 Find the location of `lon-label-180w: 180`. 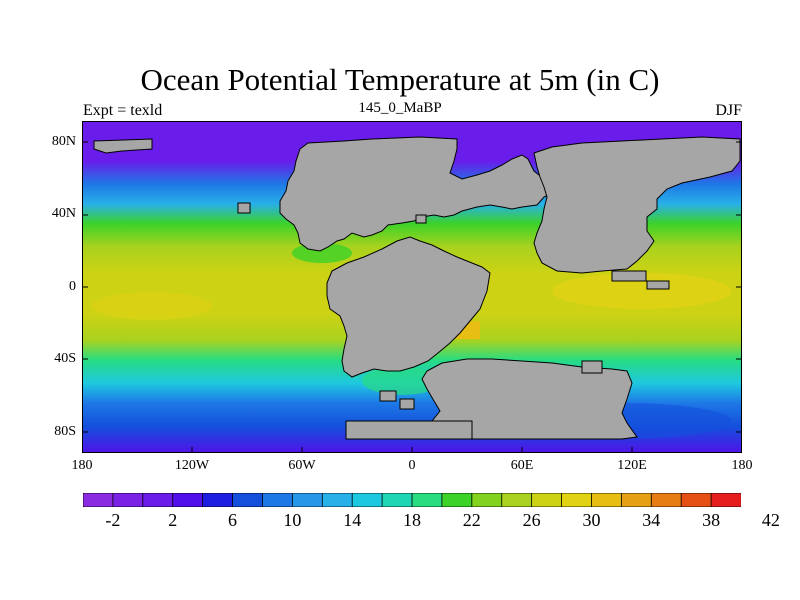

lon-label-180w: 180 is located at coordinates (82, 465).